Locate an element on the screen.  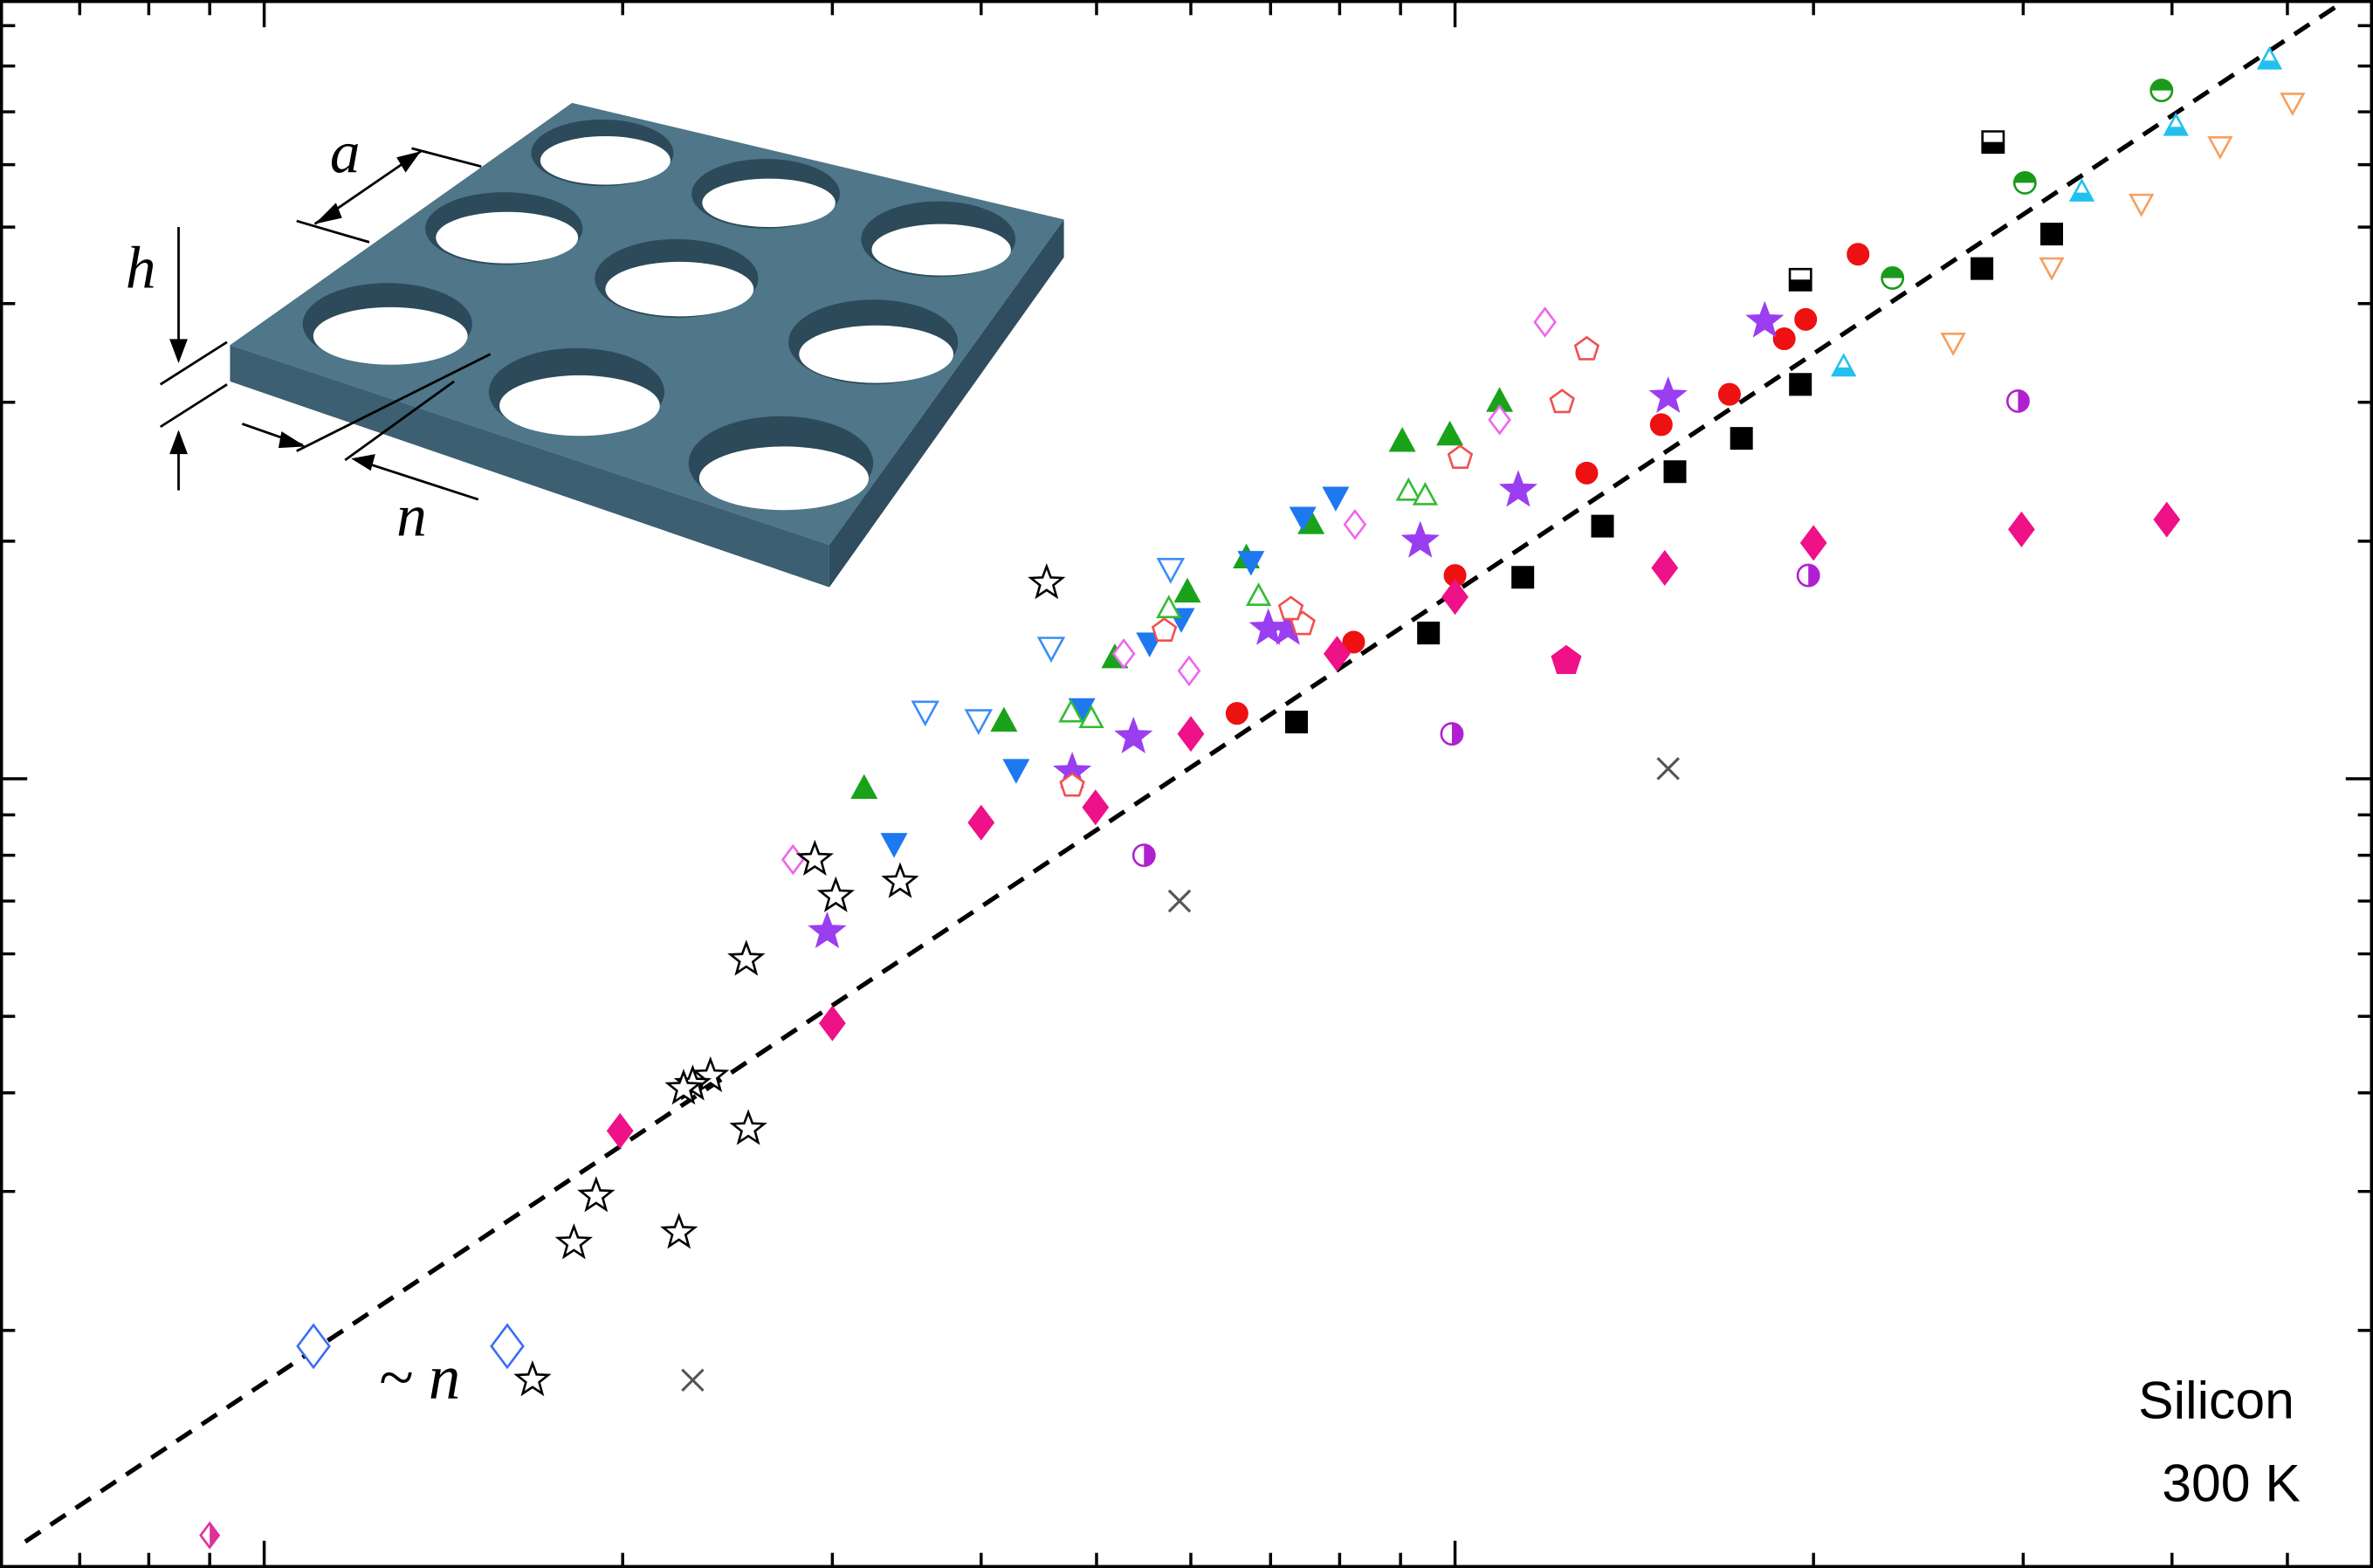
holes is located at coordinates (659, 315).